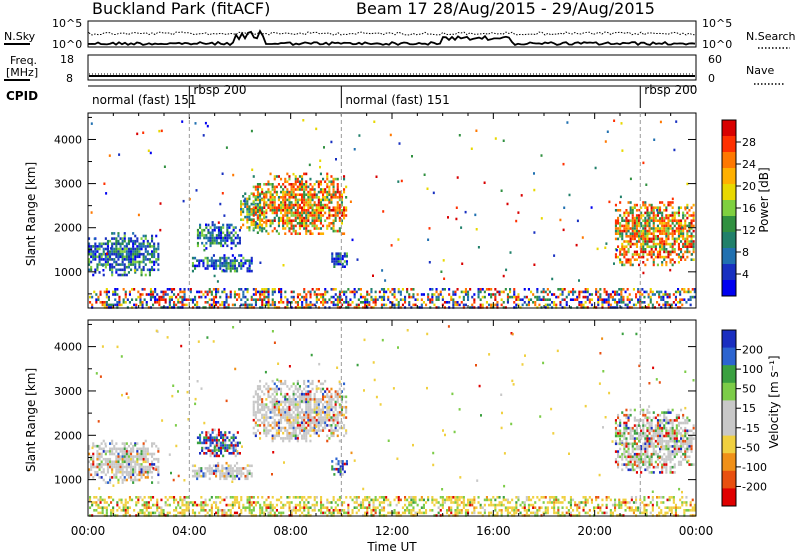 The height and width of the screenshot is (554, 800). I want to click on sparse-echo-cell, so click(582, 237).